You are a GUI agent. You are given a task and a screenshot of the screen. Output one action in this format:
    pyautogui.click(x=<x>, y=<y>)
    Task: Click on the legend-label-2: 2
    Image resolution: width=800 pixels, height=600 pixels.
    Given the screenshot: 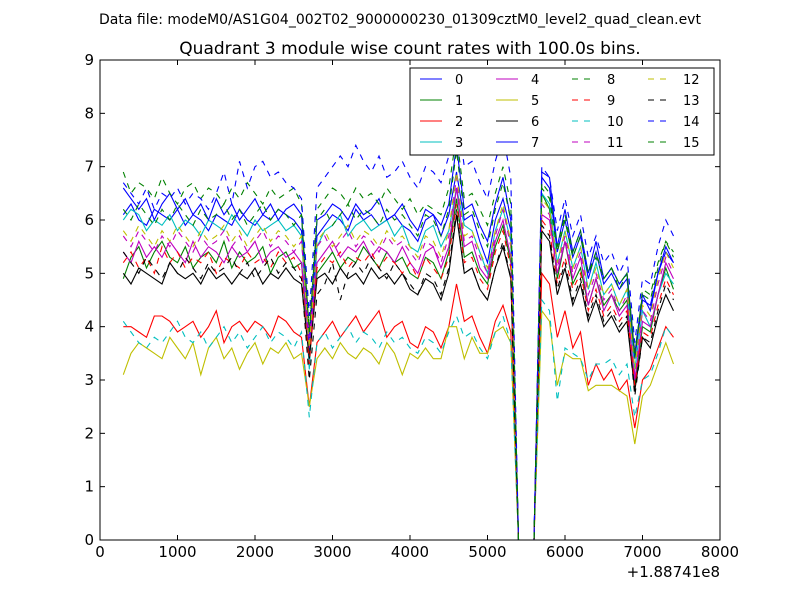 What is the action you would take?
    pyautogui.click(x=459, y=122)
    